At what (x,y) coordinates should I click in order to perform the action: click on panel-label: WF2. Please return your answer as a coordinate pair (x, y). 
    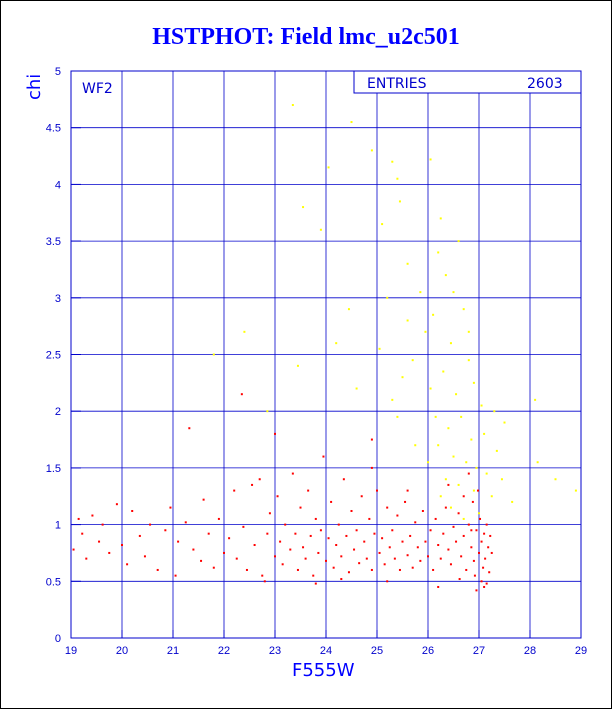
    Looking at the image, I should click on (97, 89).